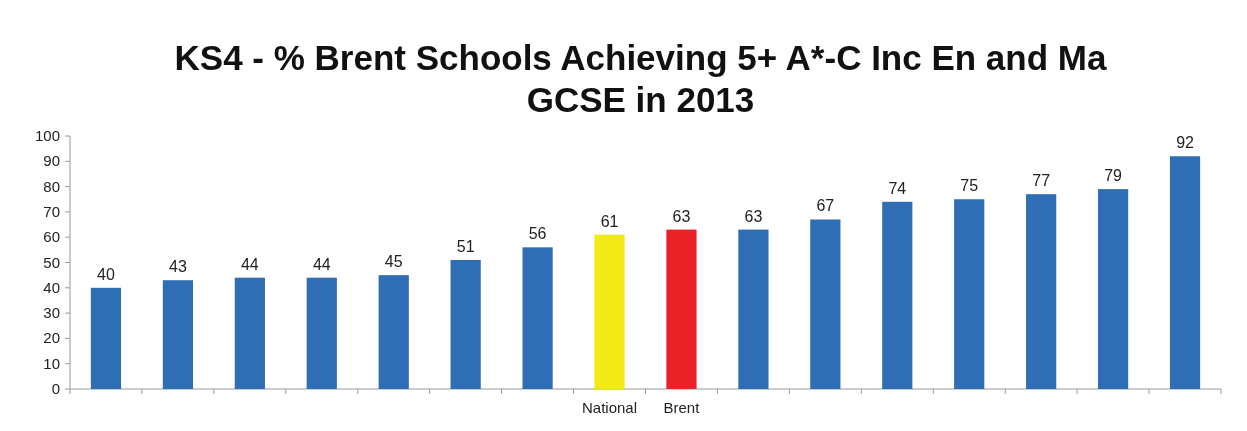  What do you see at coordinates (393, 262) in the screenshot?
I see `data-label: 45` at bounding box center [393, 262].